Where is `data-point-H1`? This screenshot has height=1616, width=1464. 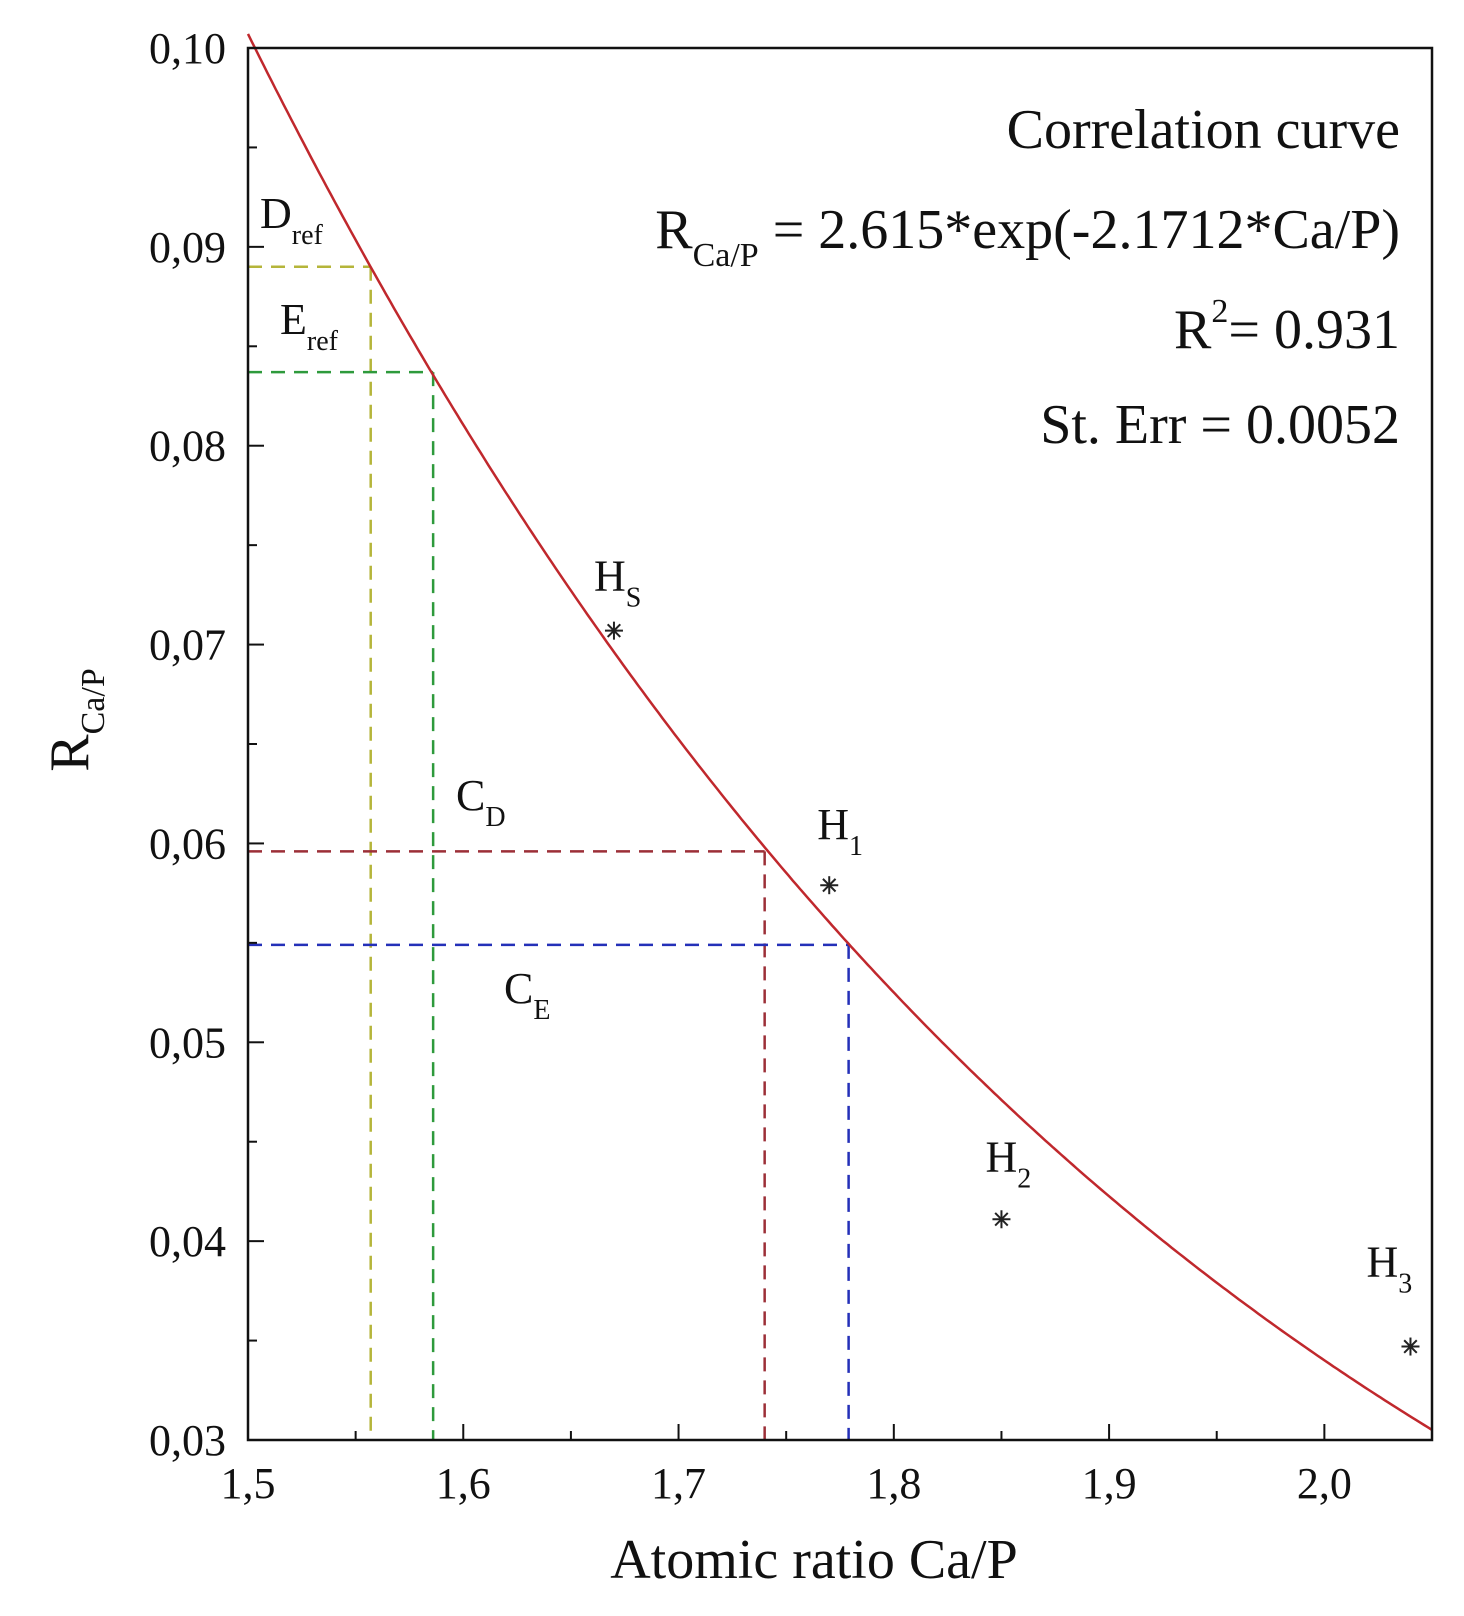 data-point-H1 is located at coordinates (829, 885).